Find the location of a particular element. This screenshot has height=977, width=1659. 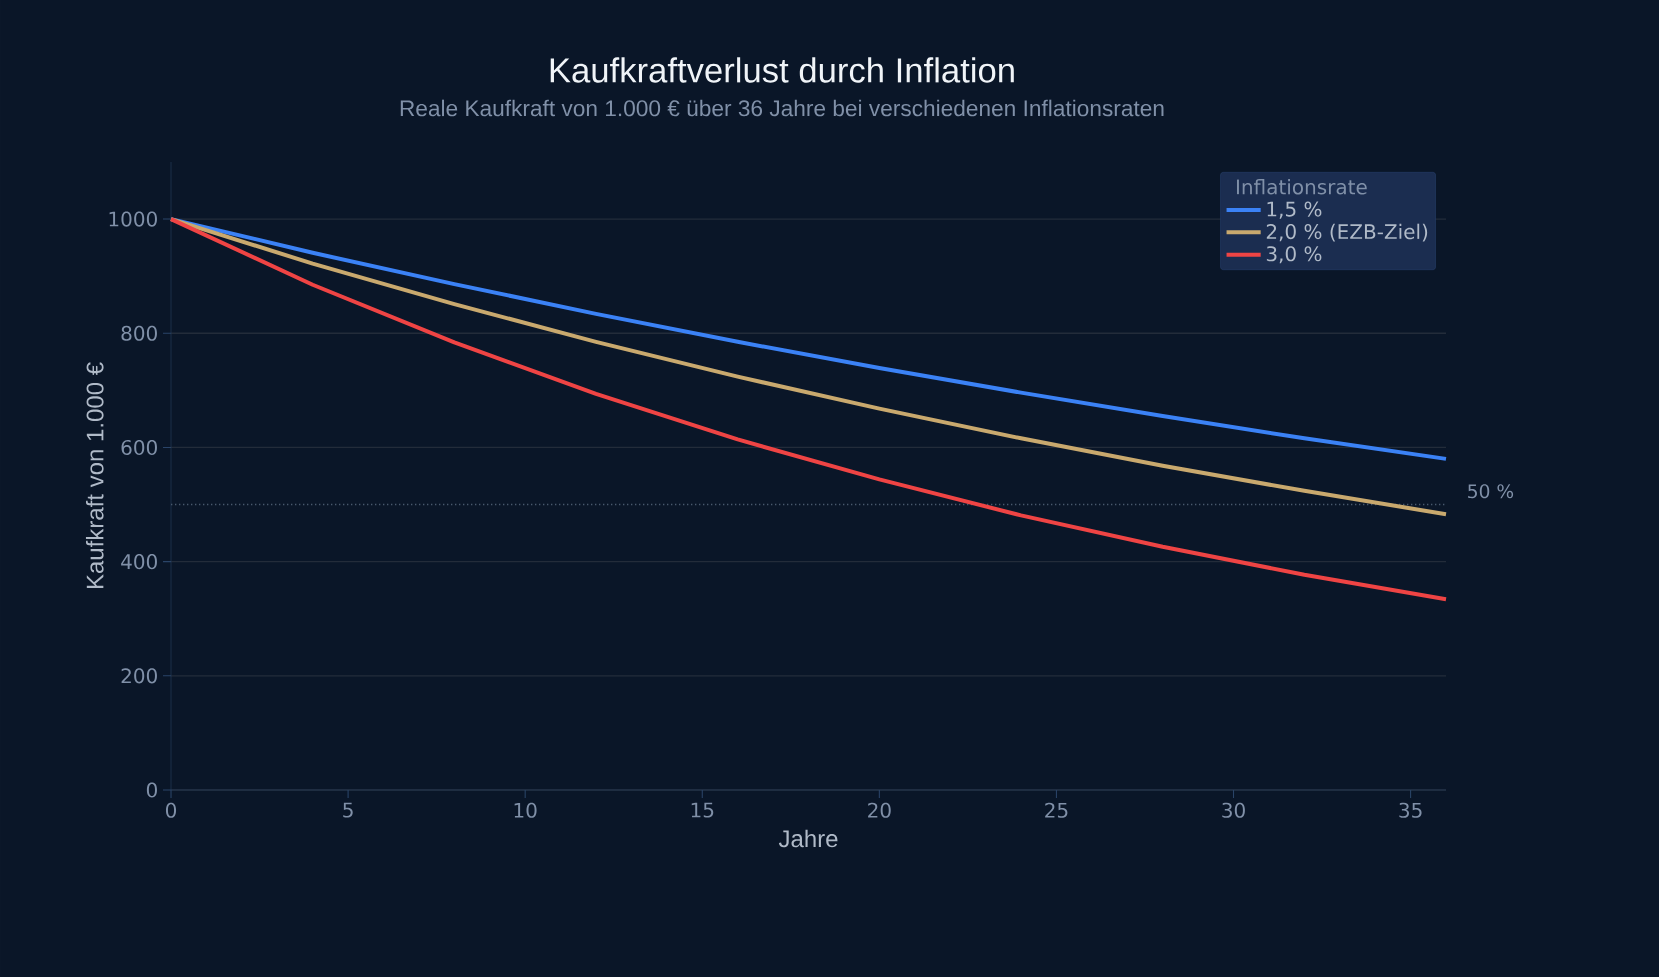

legend-label: 2,0 % (EZB-Ziel) is located at coordinates (1347, 232).